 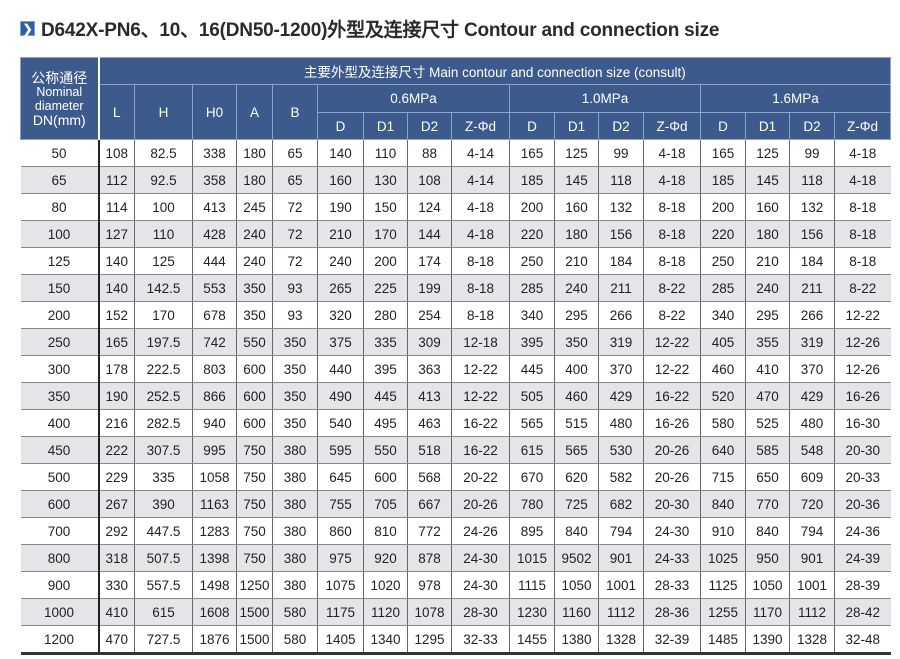 What do you see at coordinates (385, 585) in the screenshot?
I see `table-cell: 1020` at bounding box center [385, 585].